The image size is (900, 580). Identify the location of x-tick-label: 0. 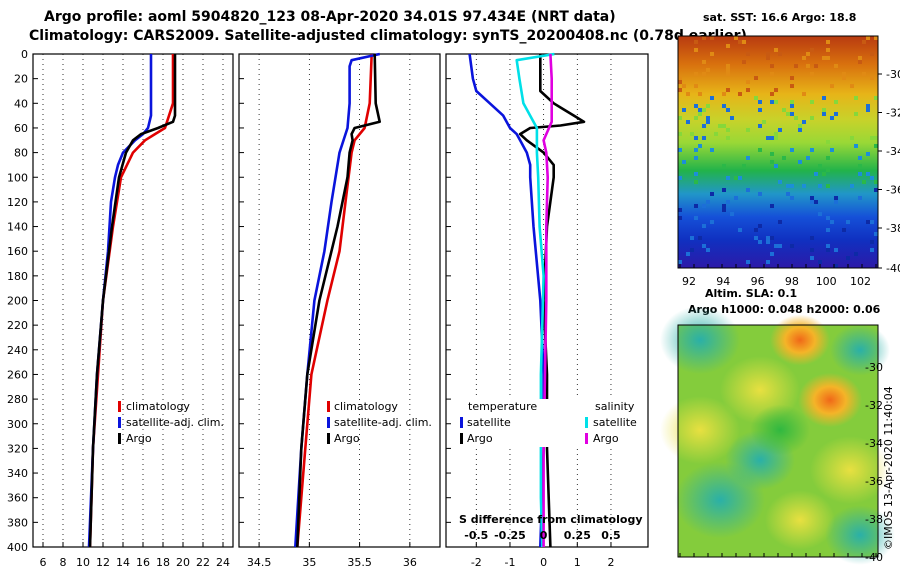
(543, 562).